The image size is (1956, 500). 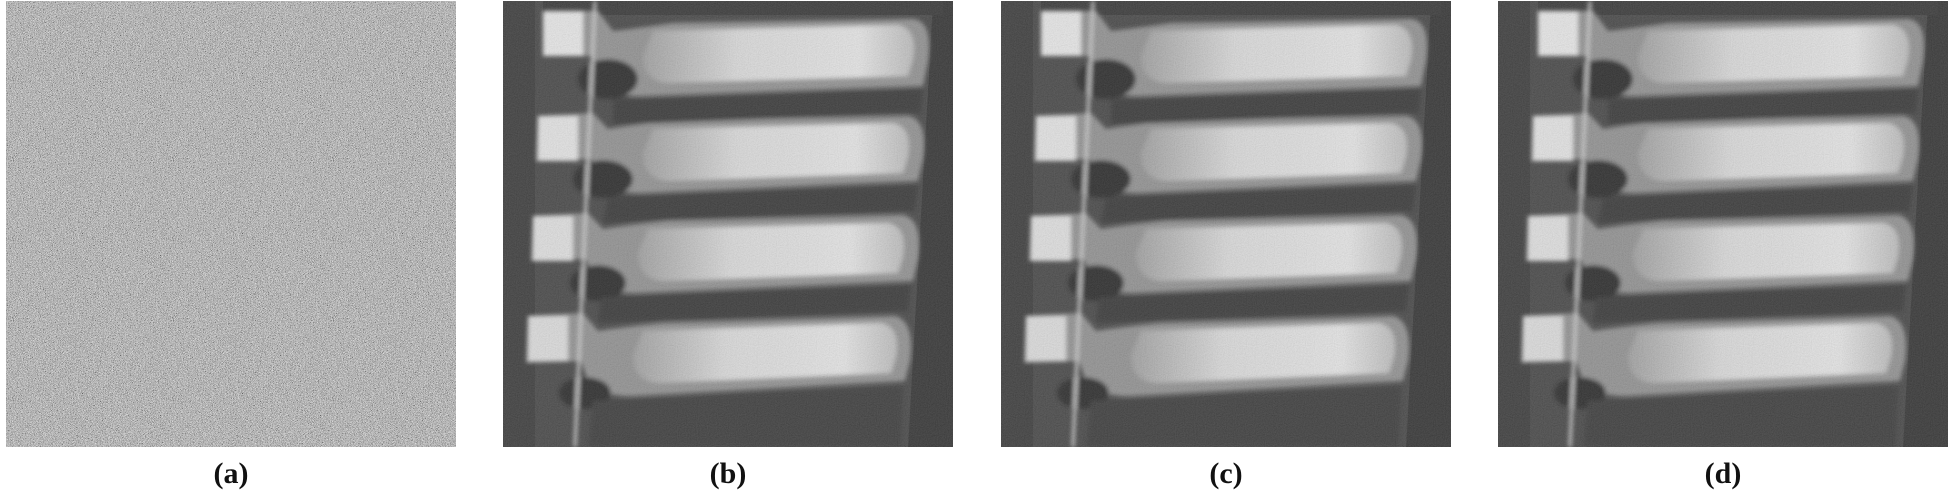 I want to click on caption-d: (d), so click(x=1723, y=473).